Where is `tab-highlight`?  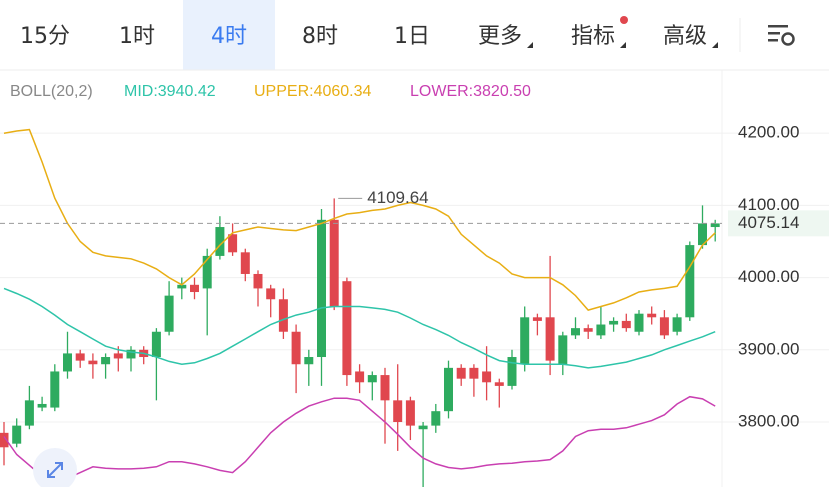 tab-highlight is located at coordinates (229, 35).